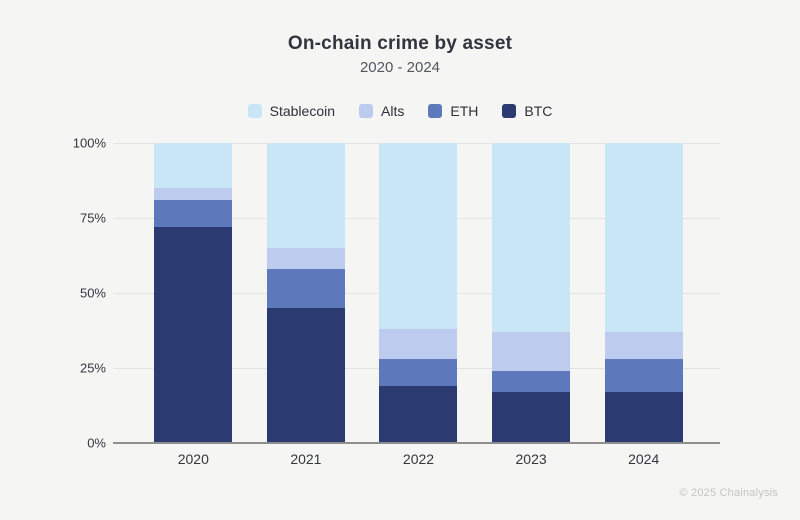 The image size is (800, 520). Describe the element at coordinates (92, 368) in the screenshot. I see `y-tick-label-25: 25%` at that location.